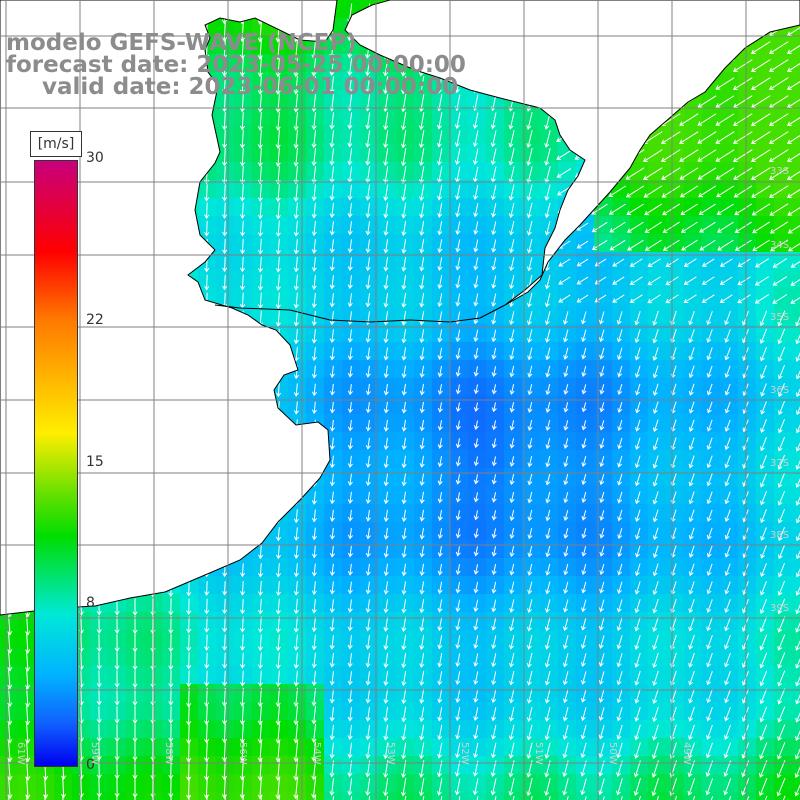 The height and width of the screenshot is (800, 800). I want to click on colorbar-tick-label: 30, so click(95, 158).